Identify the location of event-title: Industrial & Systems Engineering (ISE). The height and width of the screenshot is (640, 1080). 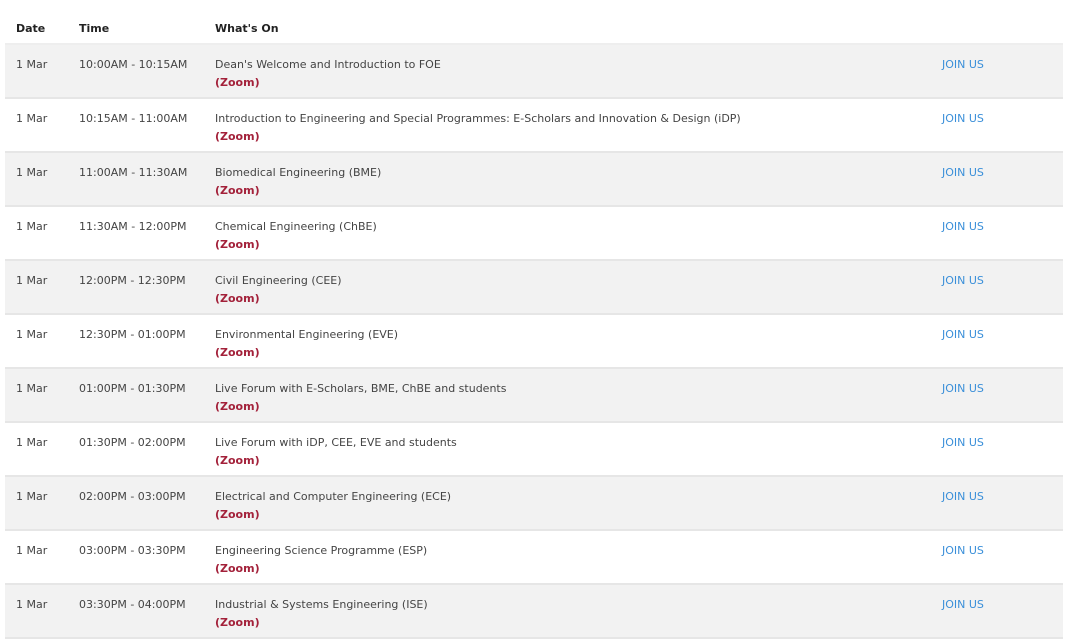
(321, 604).